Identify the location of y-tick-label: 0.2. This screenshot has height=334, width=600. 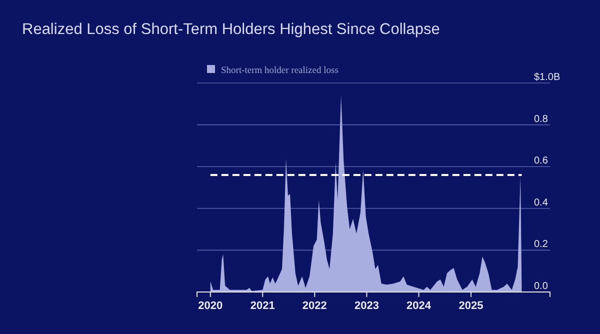
(541, 244).